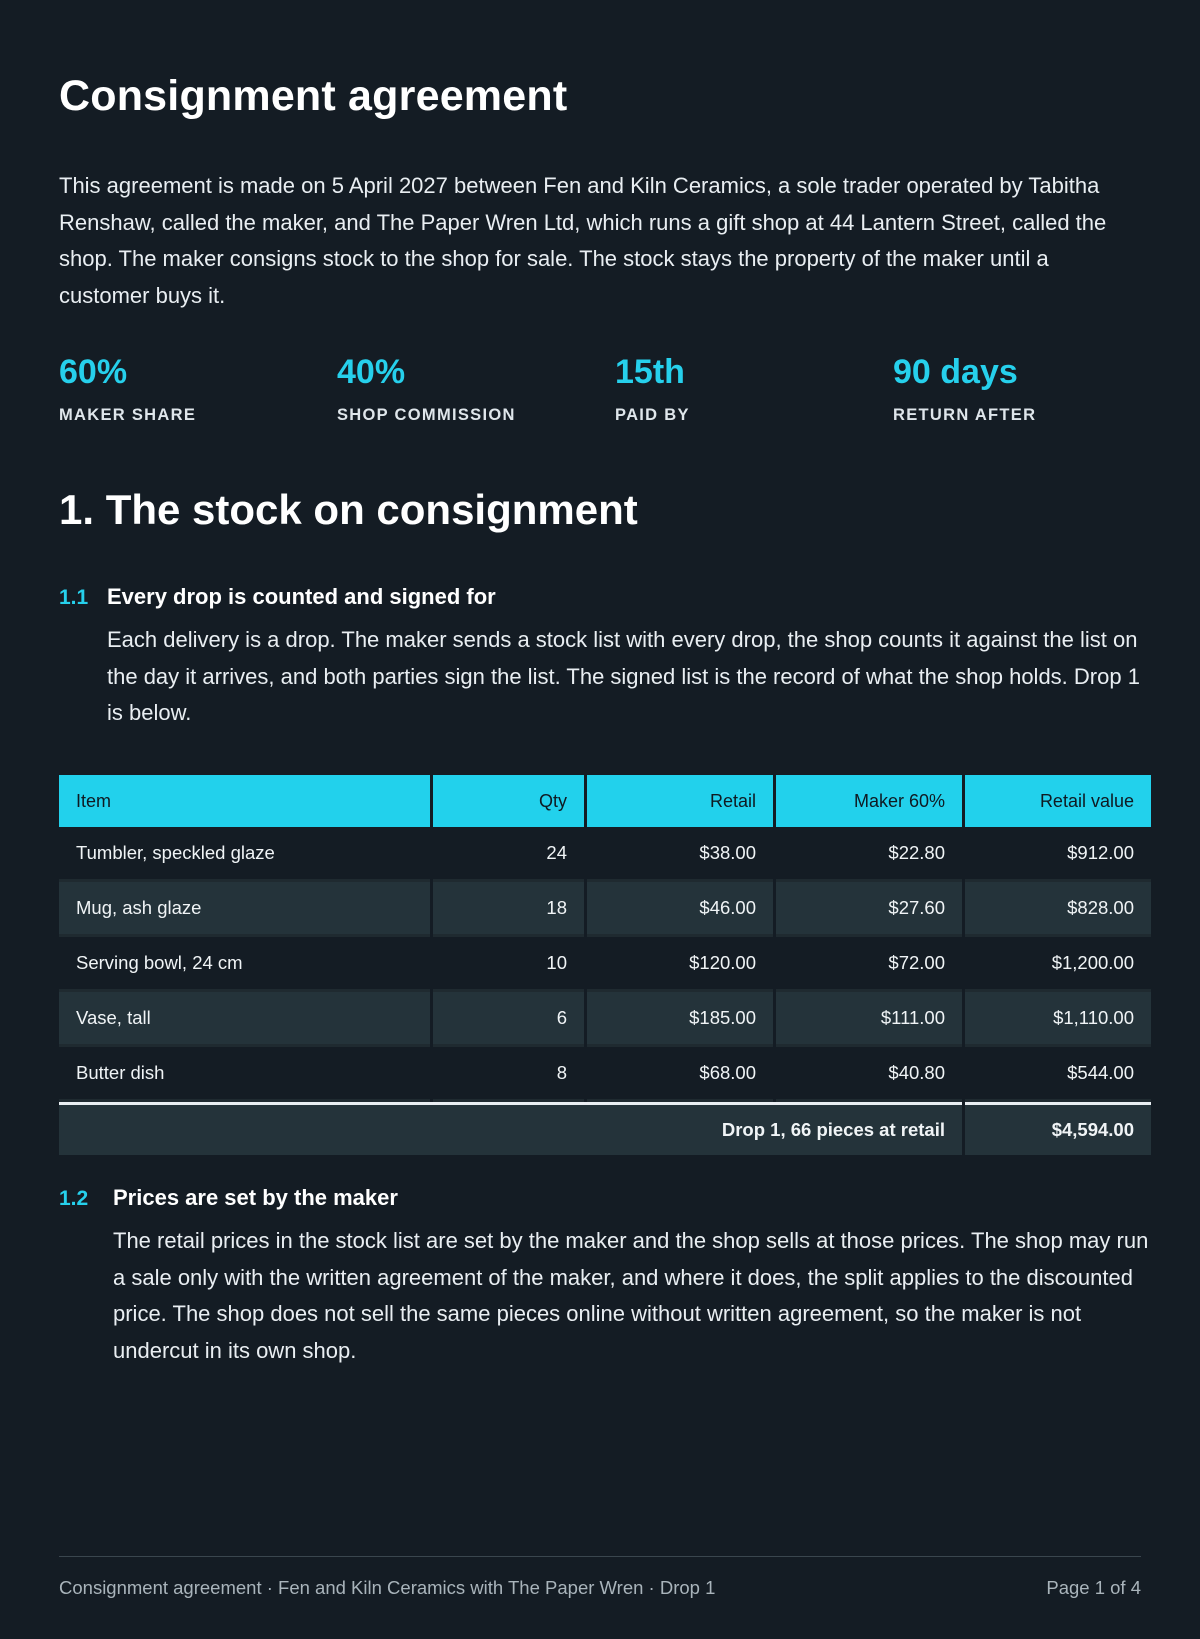 The height and width of the screenshot is (1639, 1200). Describe the element at coordinates (680, 909) in the screenshot. I see `cell-retail: $46.00` at that location.